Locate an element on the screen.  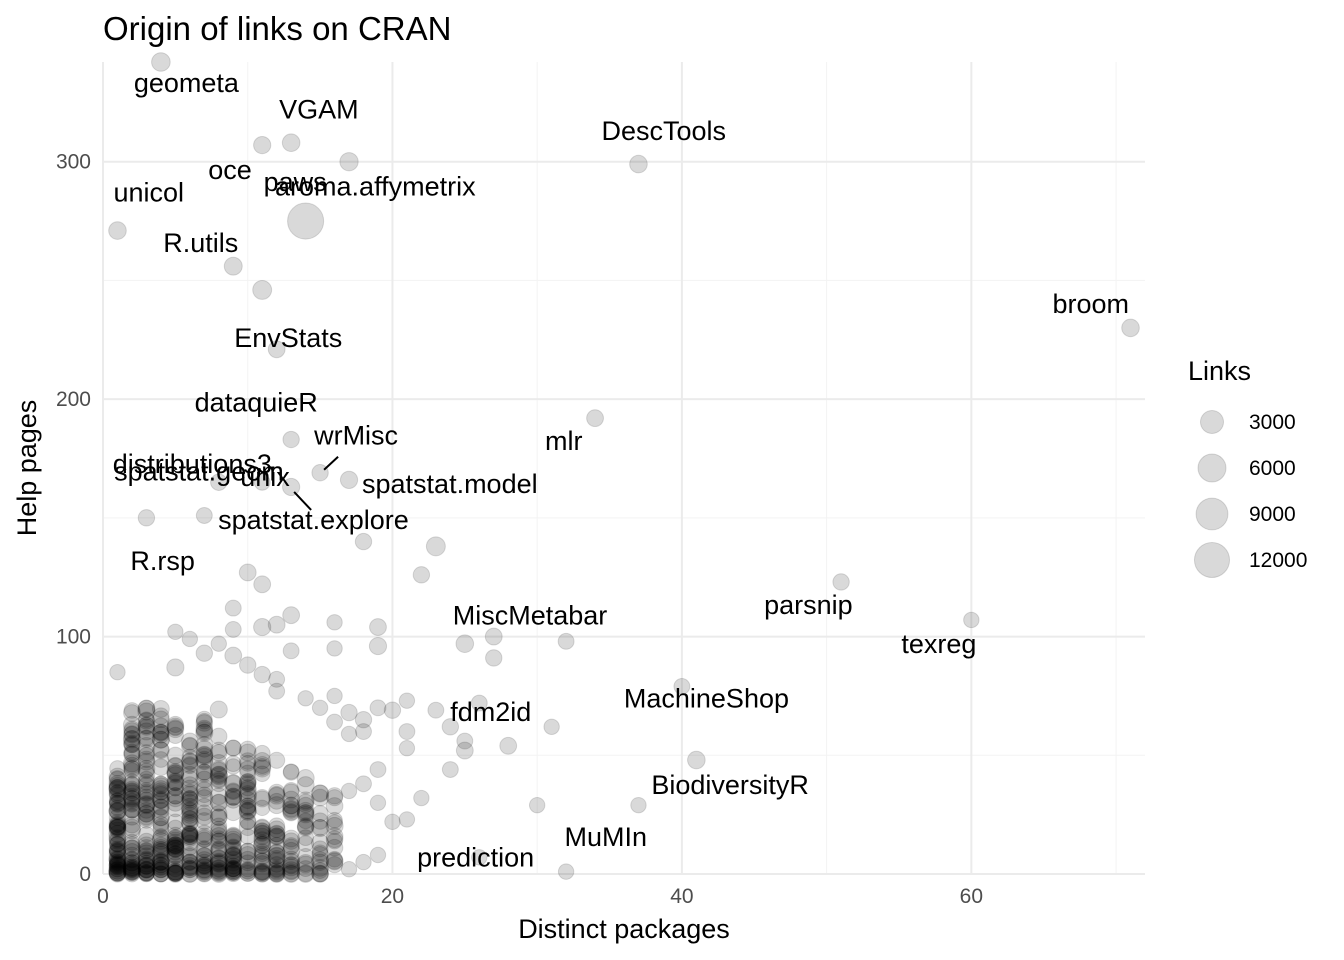
size-legend: Links 3000 6000 9000 12000 is located at coordinates (1247, 467).